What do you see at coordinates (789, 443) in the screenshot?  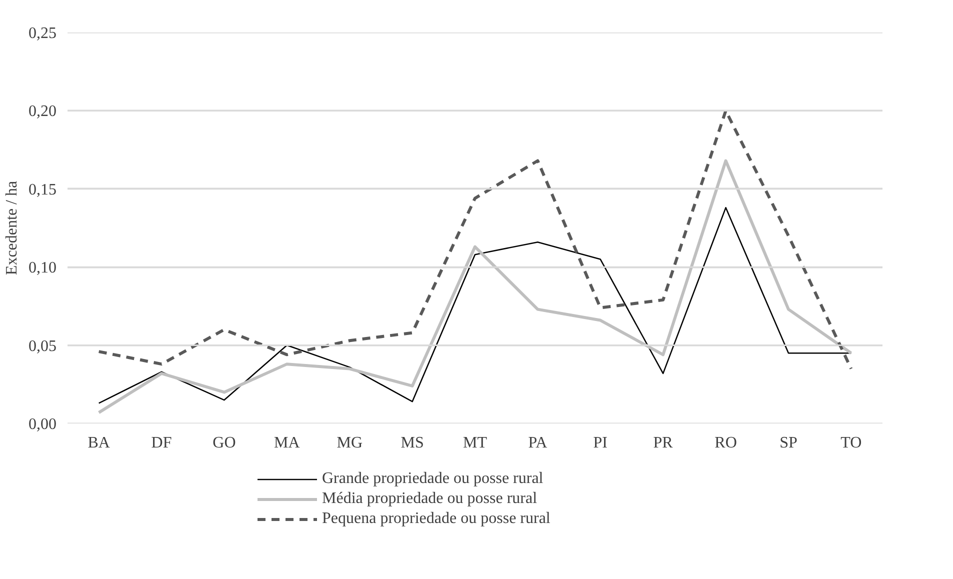 I see `x-tick-label: SP` at bounding box center [789, 443].